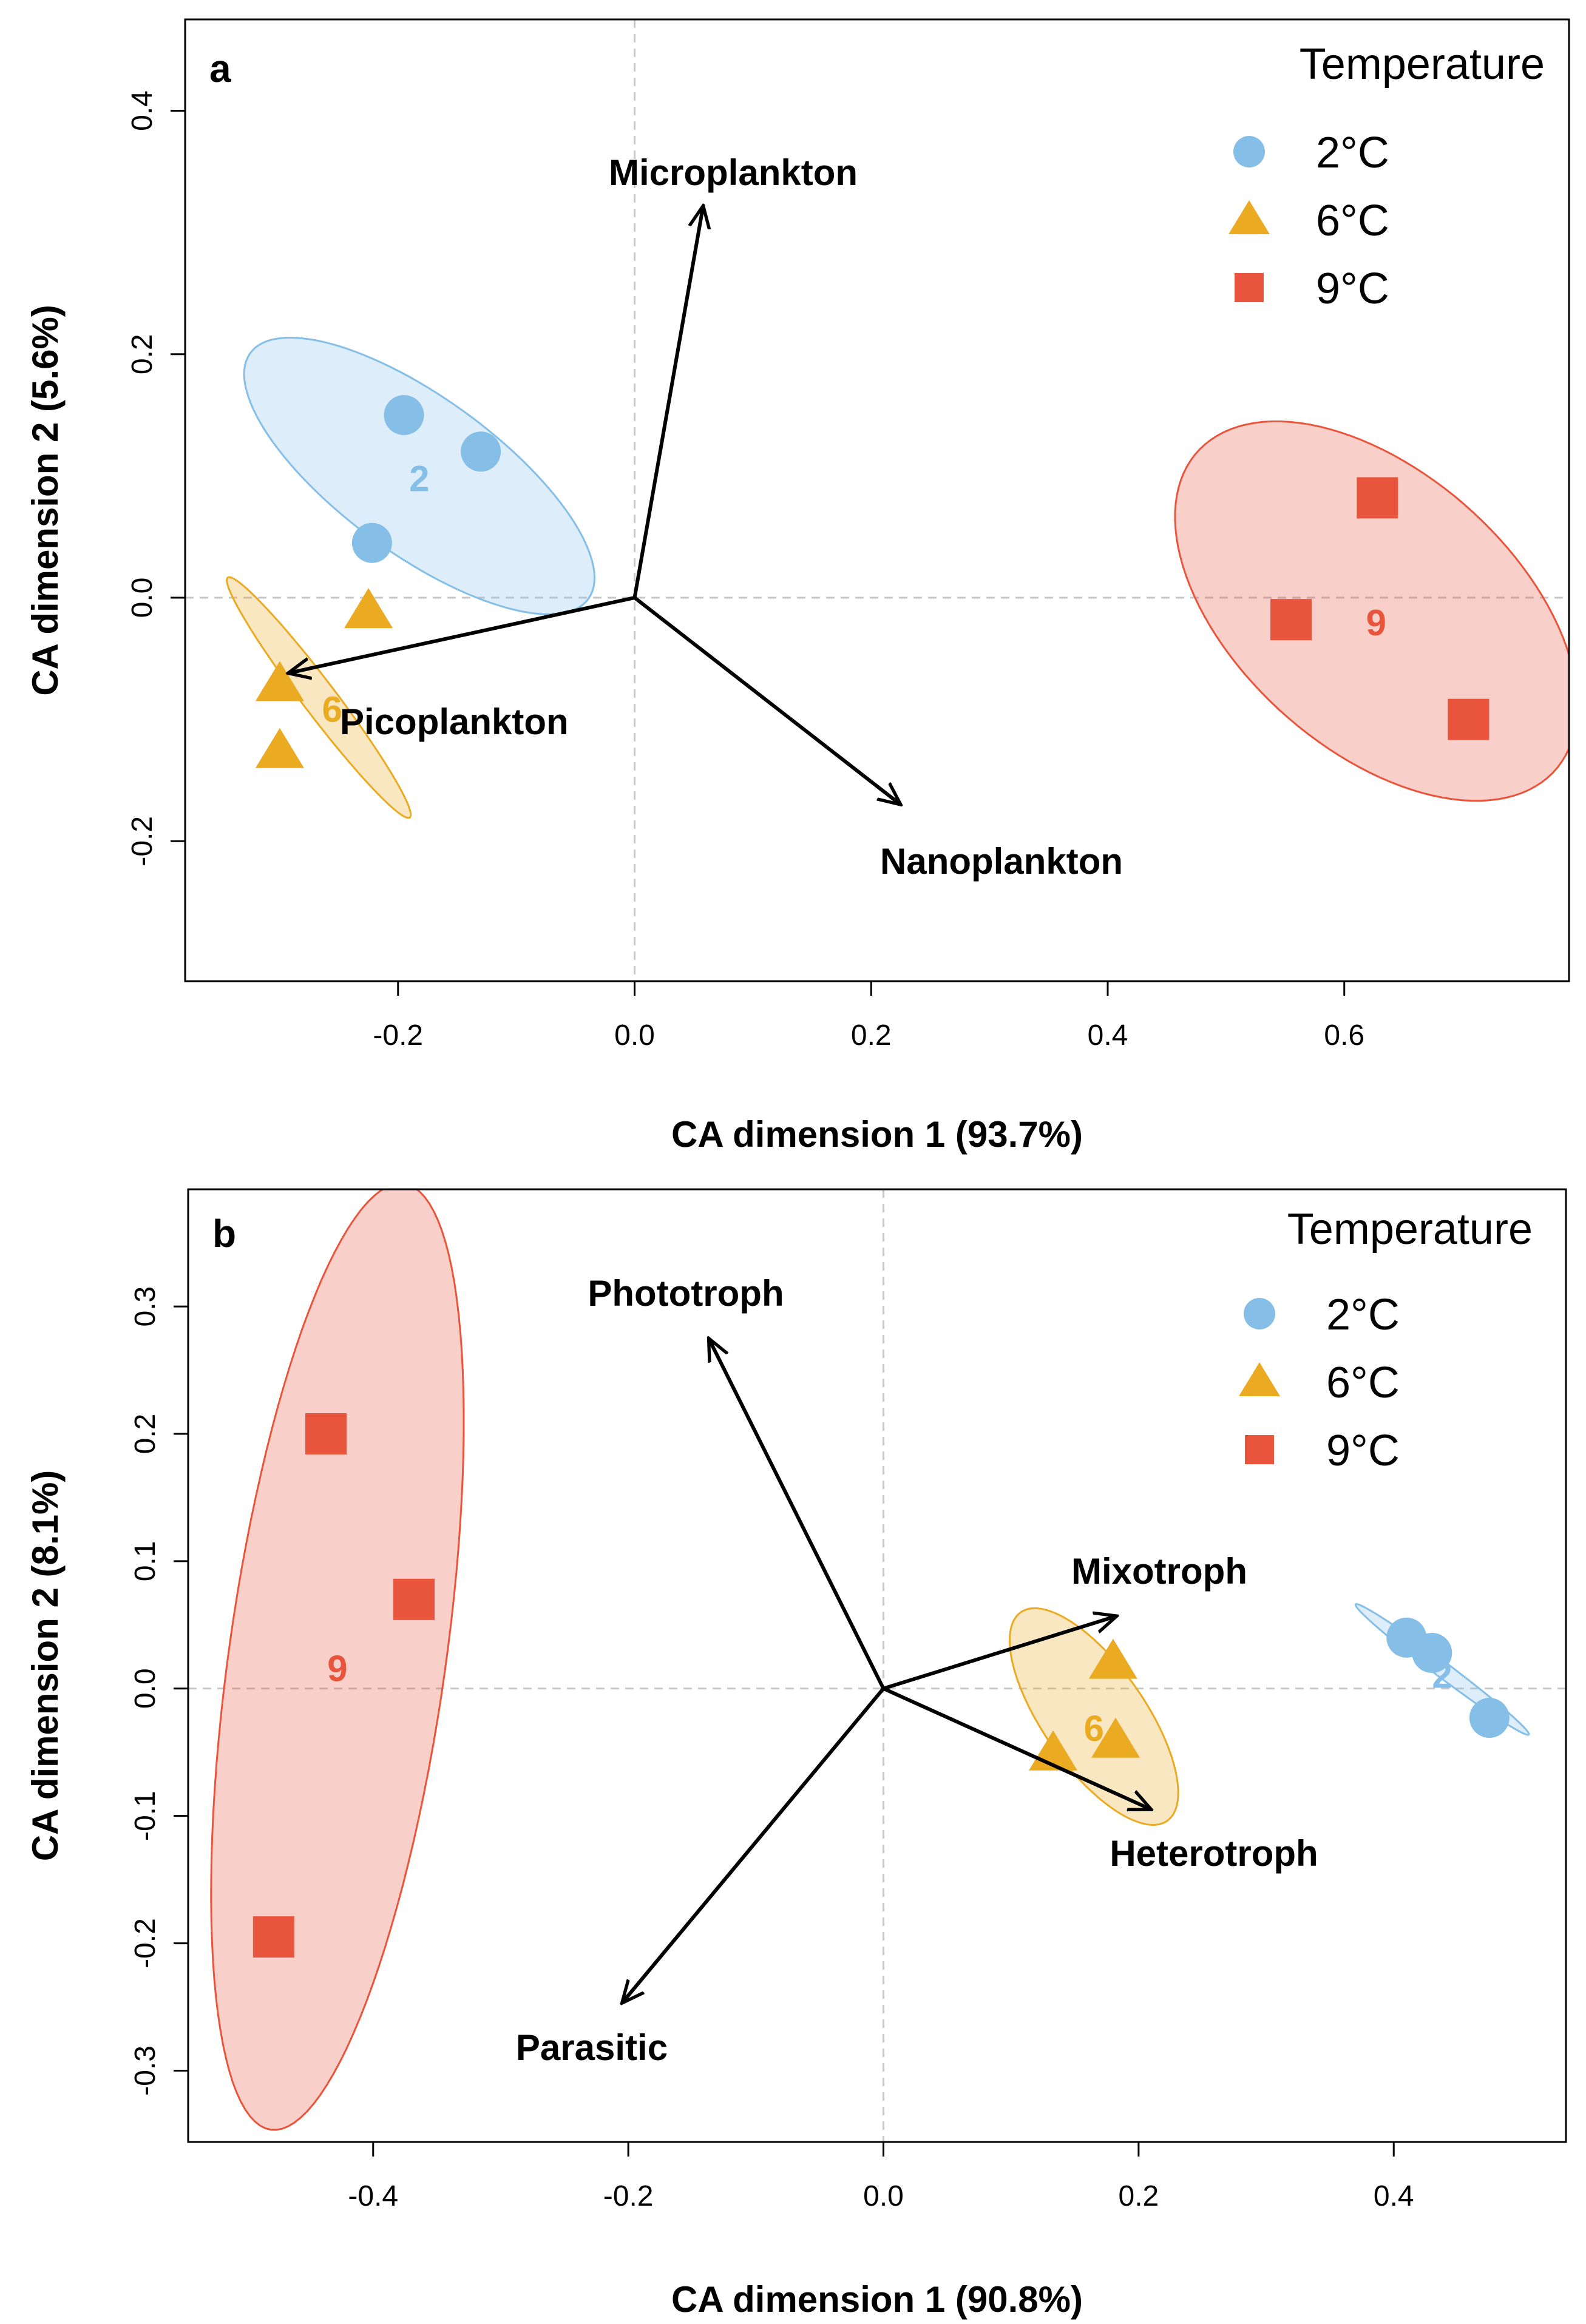 This screenshot has height=2324, width=1586. What do you see at coordinates (753, 1845) in the screenshot?
I see `arrow-parasitic` at bounding box center [753, 1845].